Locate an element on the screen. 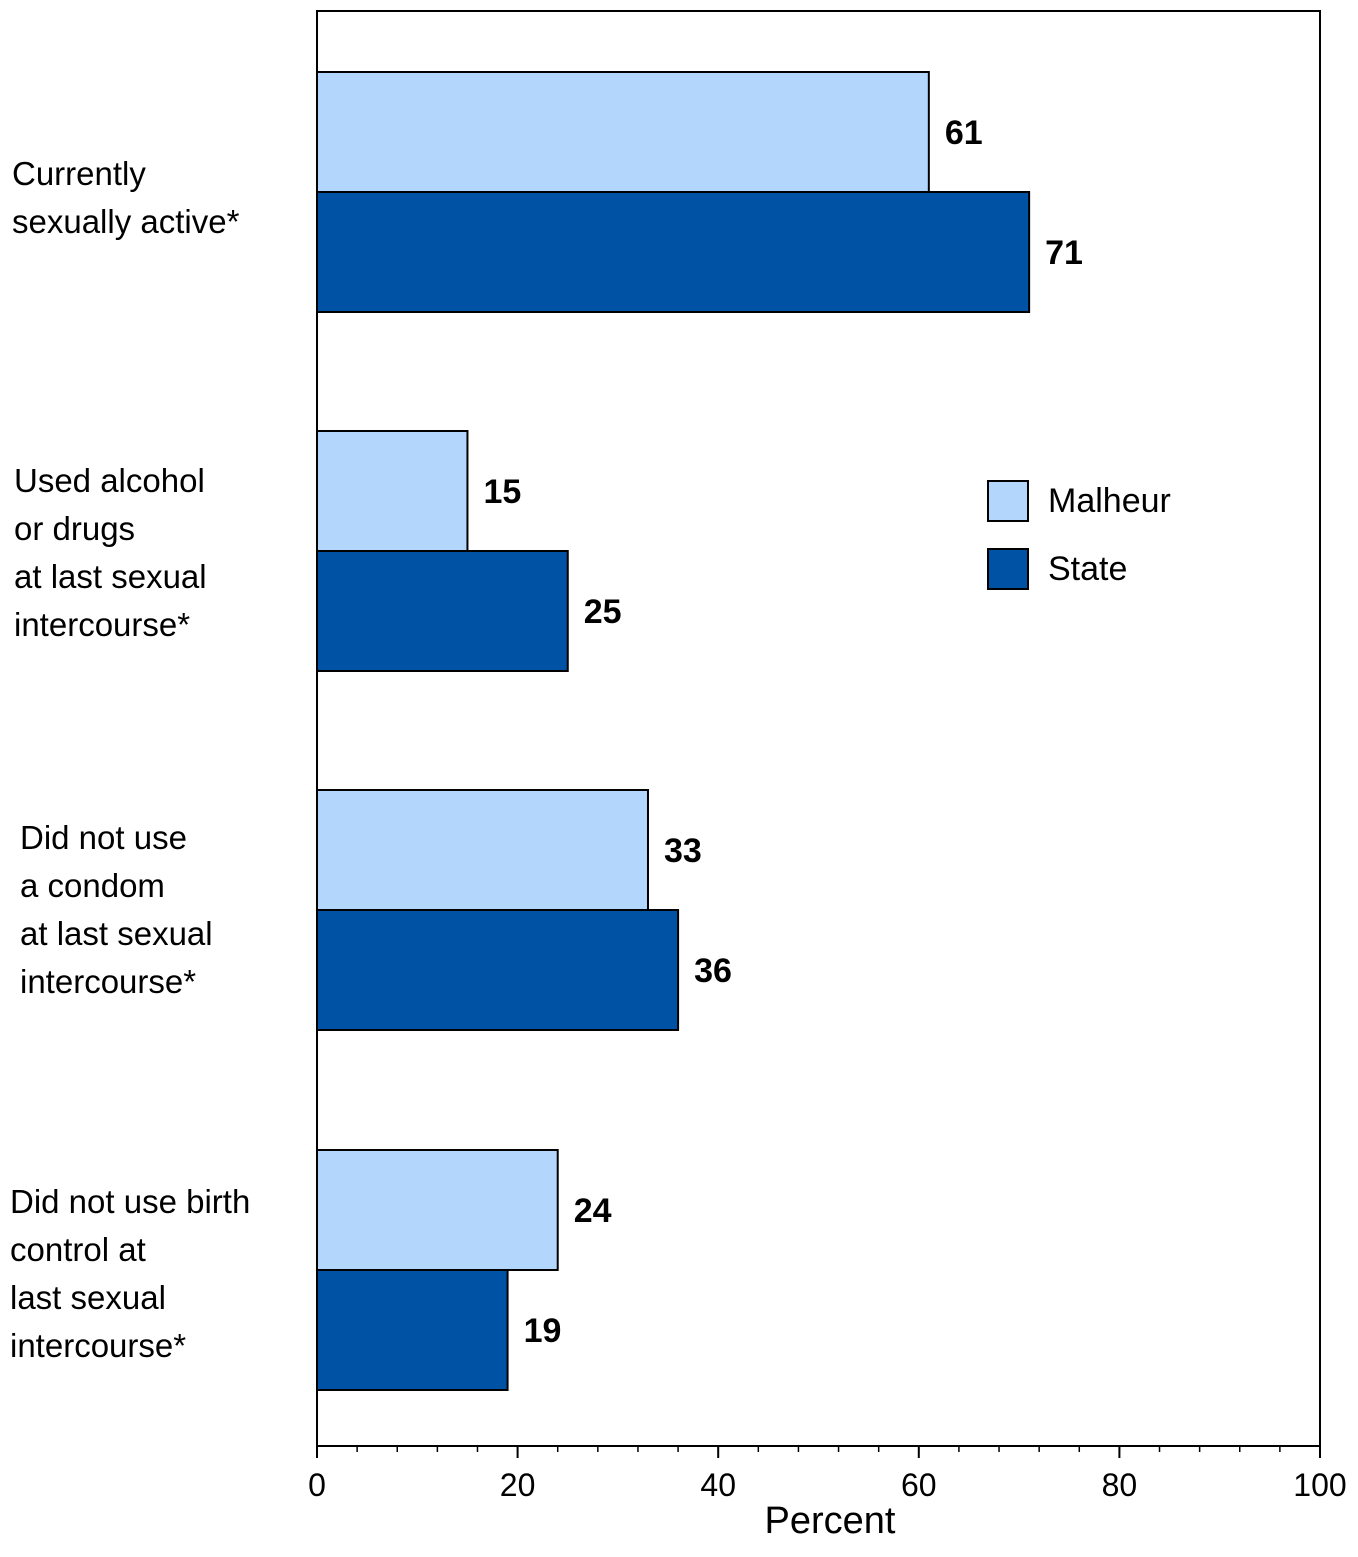  x-tick-label: 80 is located at coordinates (1120, 1485).